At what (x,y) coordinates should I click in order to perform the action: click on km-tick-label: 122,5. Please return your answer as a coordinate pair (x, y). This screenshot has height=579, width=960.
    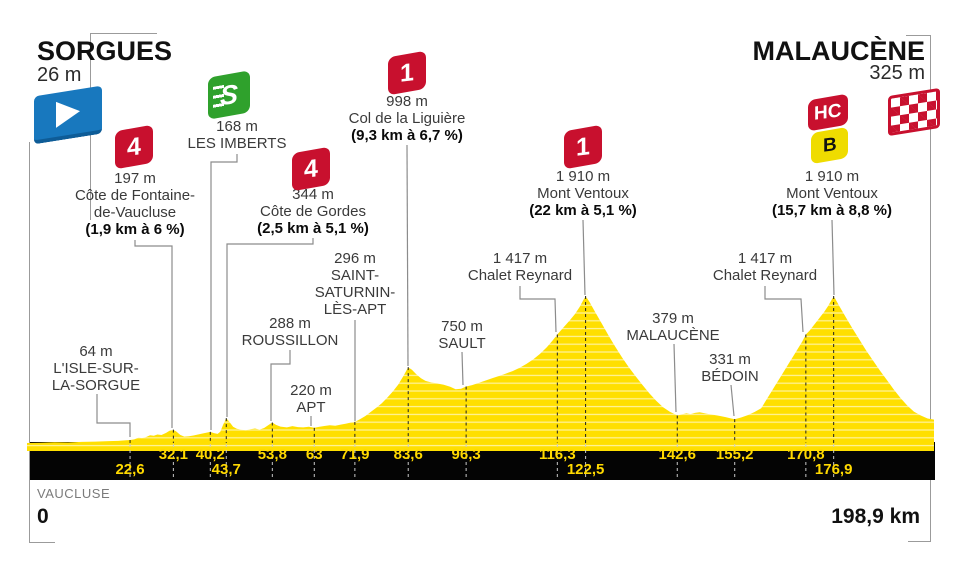
    Looking at the image, I should click on (585, 469).